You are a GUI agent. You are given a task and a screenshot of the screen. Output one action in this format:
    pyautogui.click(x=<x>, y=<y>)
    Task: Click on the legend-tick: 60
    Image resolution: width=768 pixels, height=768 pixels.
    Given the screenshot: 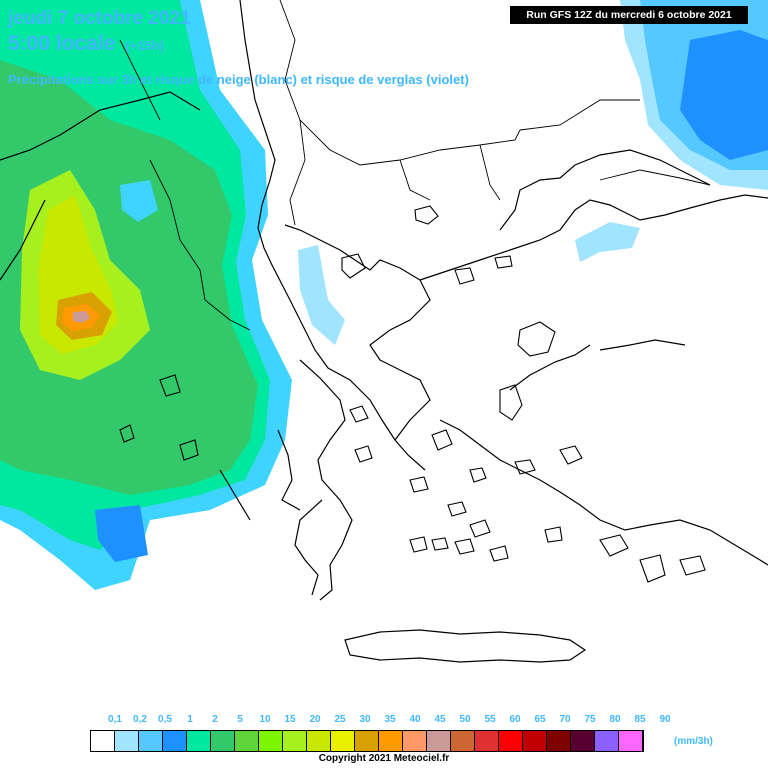 What is the action you would take?
    pyautogui.click(x=515, y=719)
    